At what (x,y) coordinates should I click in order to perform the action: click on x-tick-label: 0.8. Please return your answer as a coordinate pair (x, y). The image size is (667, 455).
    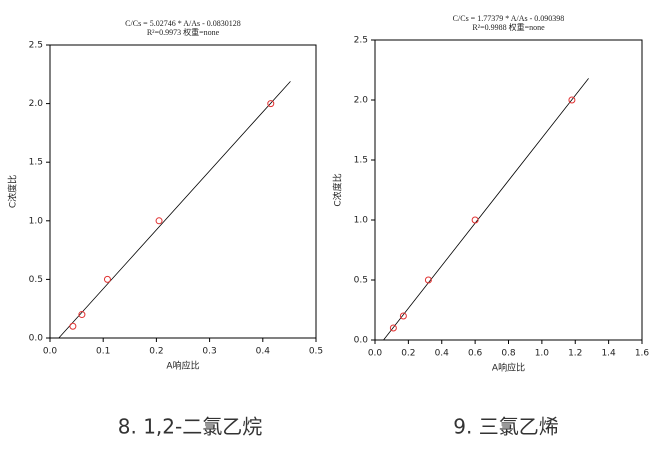
    Looking at the image, I should click on (508, 354).